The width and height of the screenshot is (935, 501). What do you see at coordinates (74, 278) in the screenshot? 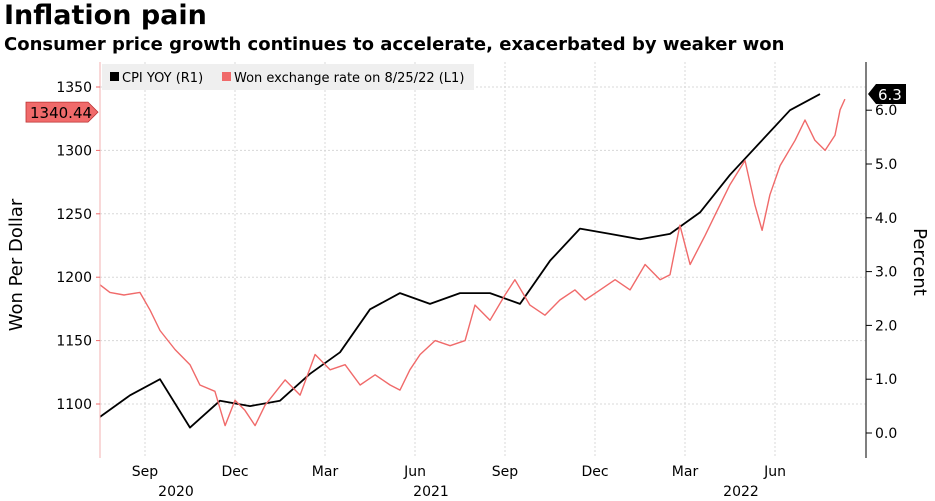
I see `left-tick-label: 1200` at bounding box center [74, 278].